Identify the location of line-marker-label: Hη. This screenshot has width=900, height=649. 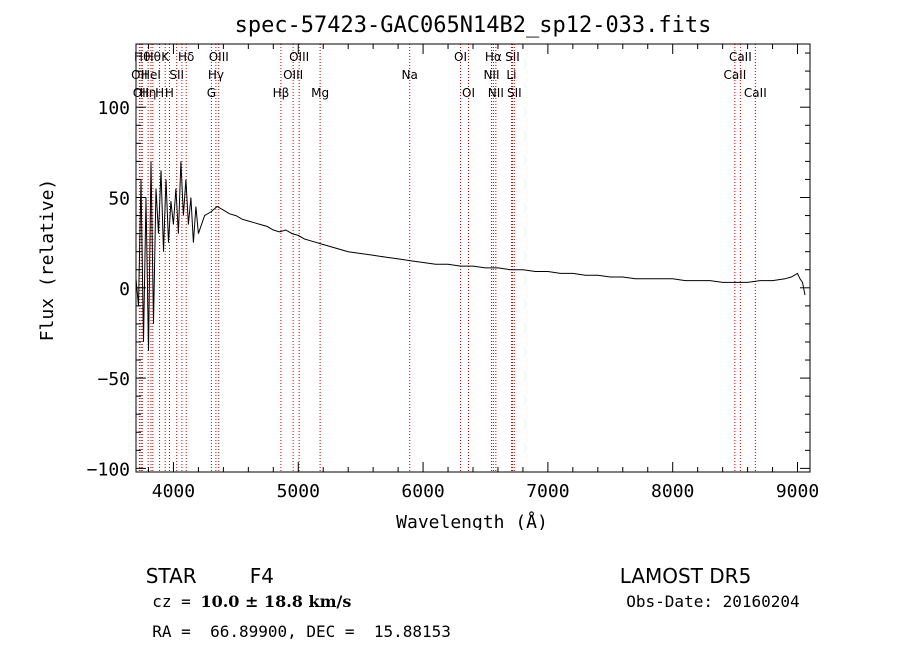
(148, 93).